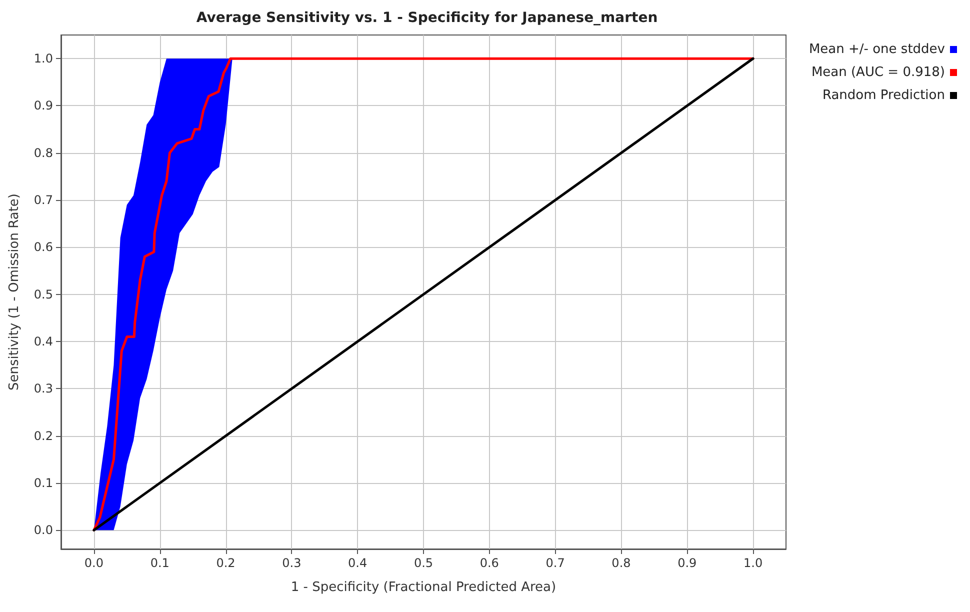 The width and height of the screenshot is (970, 612). Describe the element at coordinates (423, 587) in the screenshot. I see `x-axis-title: 1 - Specificity (Fractional Predicted Area)` at that location.